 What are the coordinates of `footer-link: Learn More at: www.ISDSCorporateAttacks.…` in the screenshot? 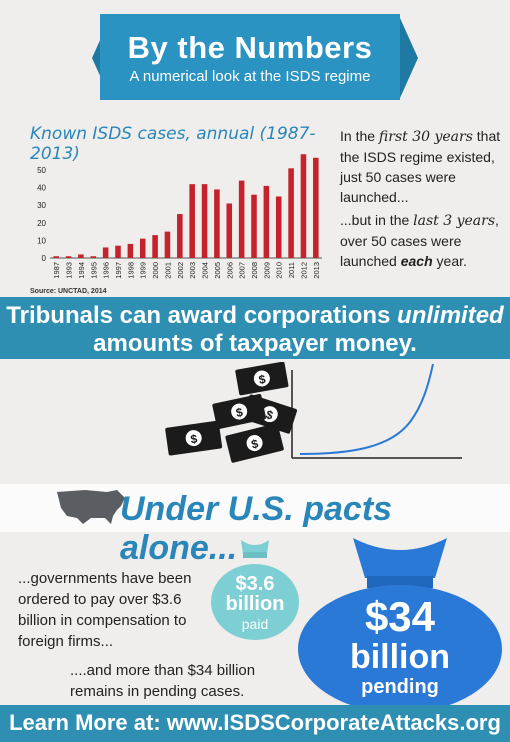 It's located at (255, 722).